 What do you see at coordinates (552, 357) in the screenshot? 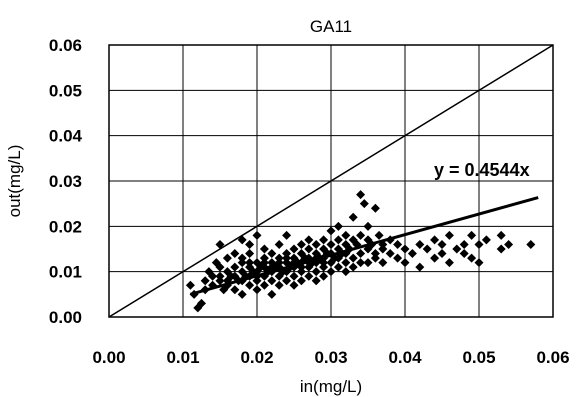
I see `x-tick-label: 0.06` at bounding box center [552, 357].